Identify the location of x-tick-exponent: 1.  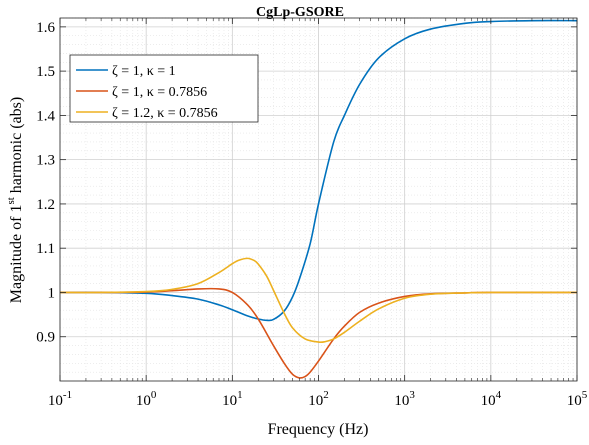
(240, 395).